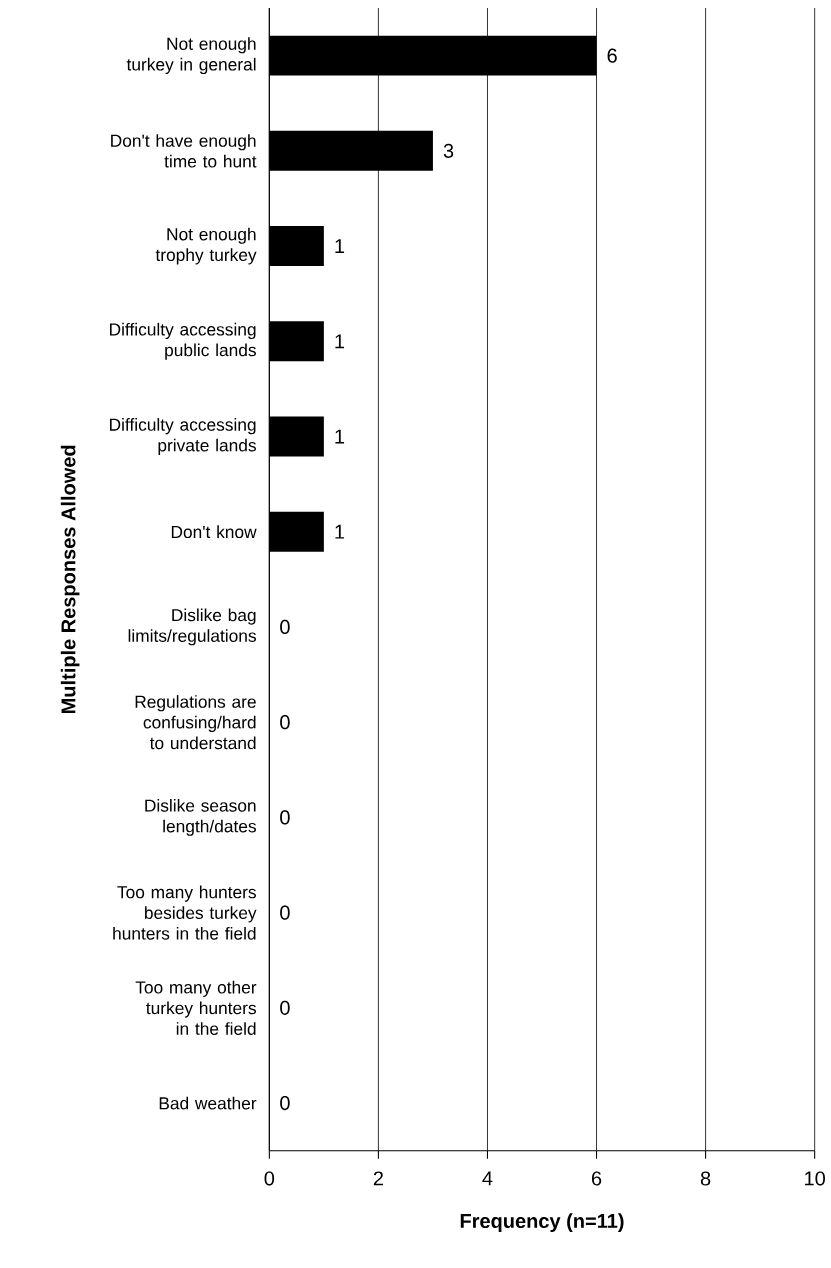 The width and height of the screenshot is (831, 1268). I want to click on y-tick-label: Dislike bag limits/regulations, so click(192, 627).